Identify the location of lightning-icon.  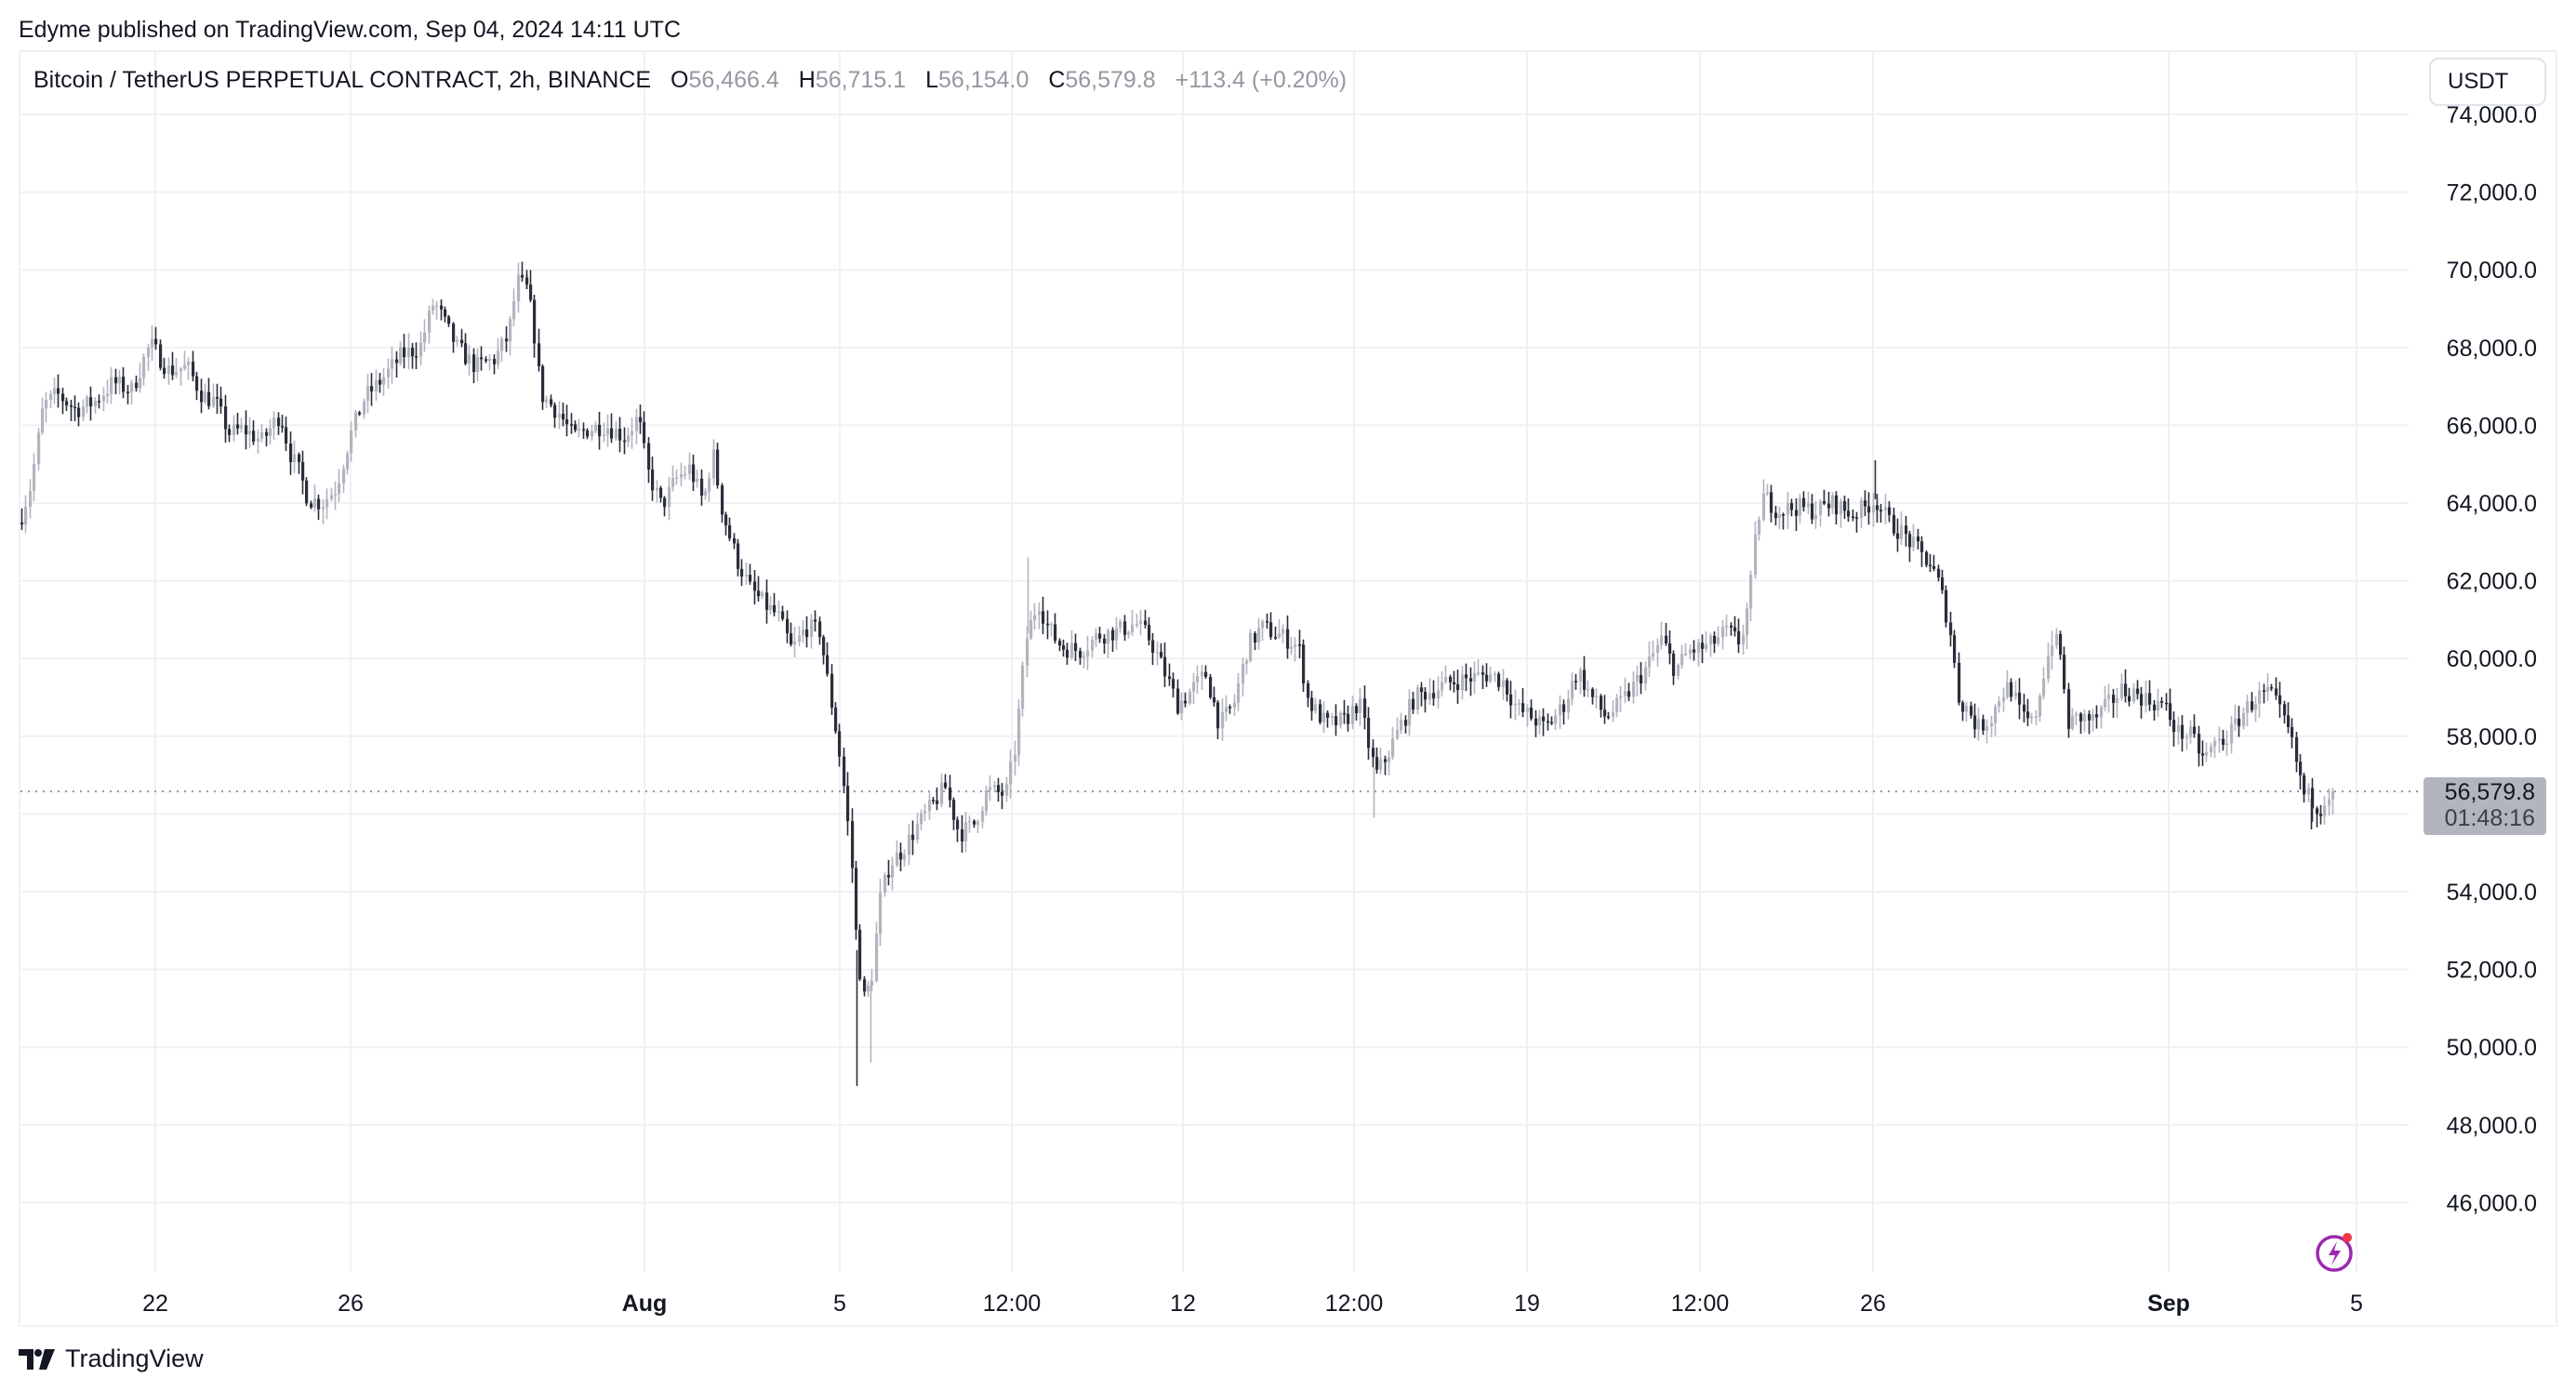
(2336, 1251).